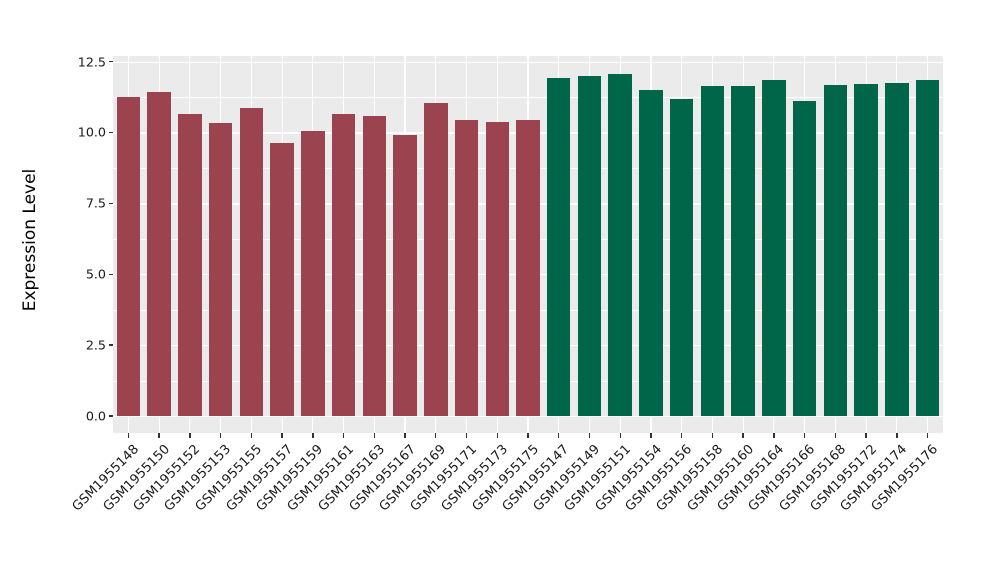 This screenshot has width=1000, height=580. What do you see at coordinates (30, 240) in the screenshot?
I see `y-axis-title: Expression Level` at bounding box center [30, 240].